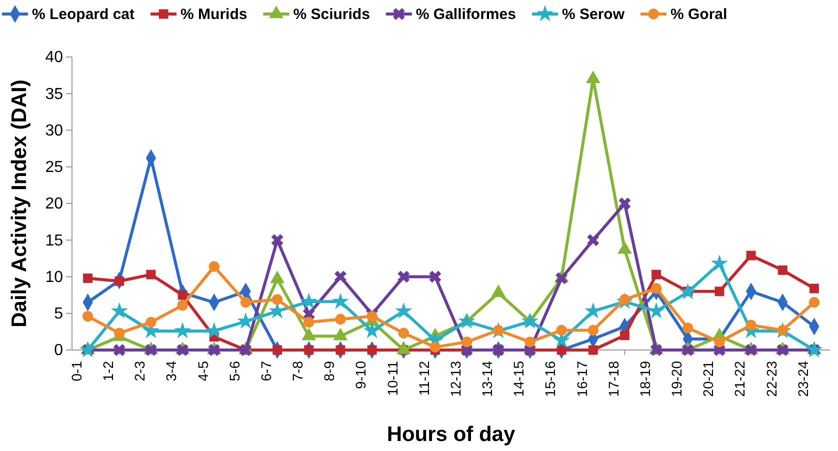  I want to click on x-tick-label: 17-18, so click(613, 378).